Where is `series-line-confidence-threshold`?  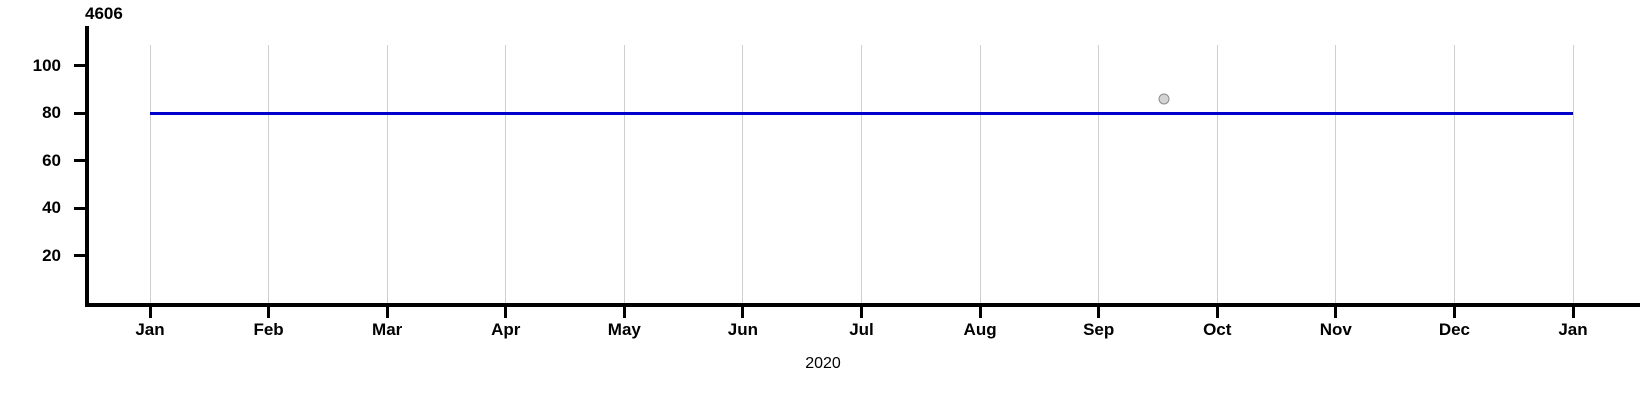 series-line-confidence-threshold is located at coordinates (861, 113).